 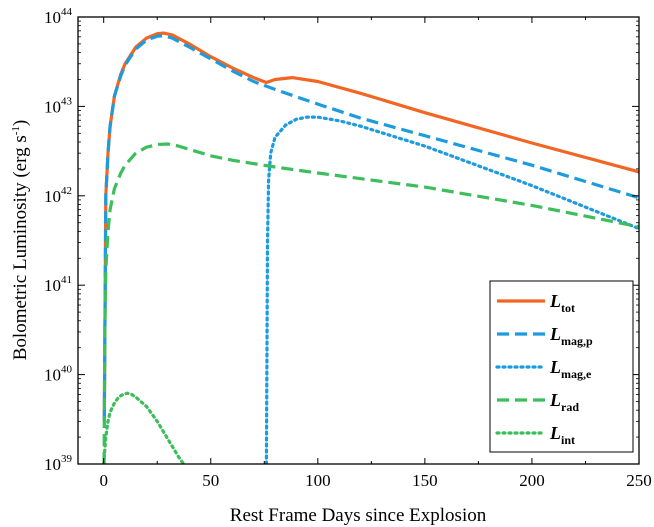 What do you see at coordinates (532, 480) in the screenshot?
I see `x-tick-label: 200` at bounding box center [532, 480].